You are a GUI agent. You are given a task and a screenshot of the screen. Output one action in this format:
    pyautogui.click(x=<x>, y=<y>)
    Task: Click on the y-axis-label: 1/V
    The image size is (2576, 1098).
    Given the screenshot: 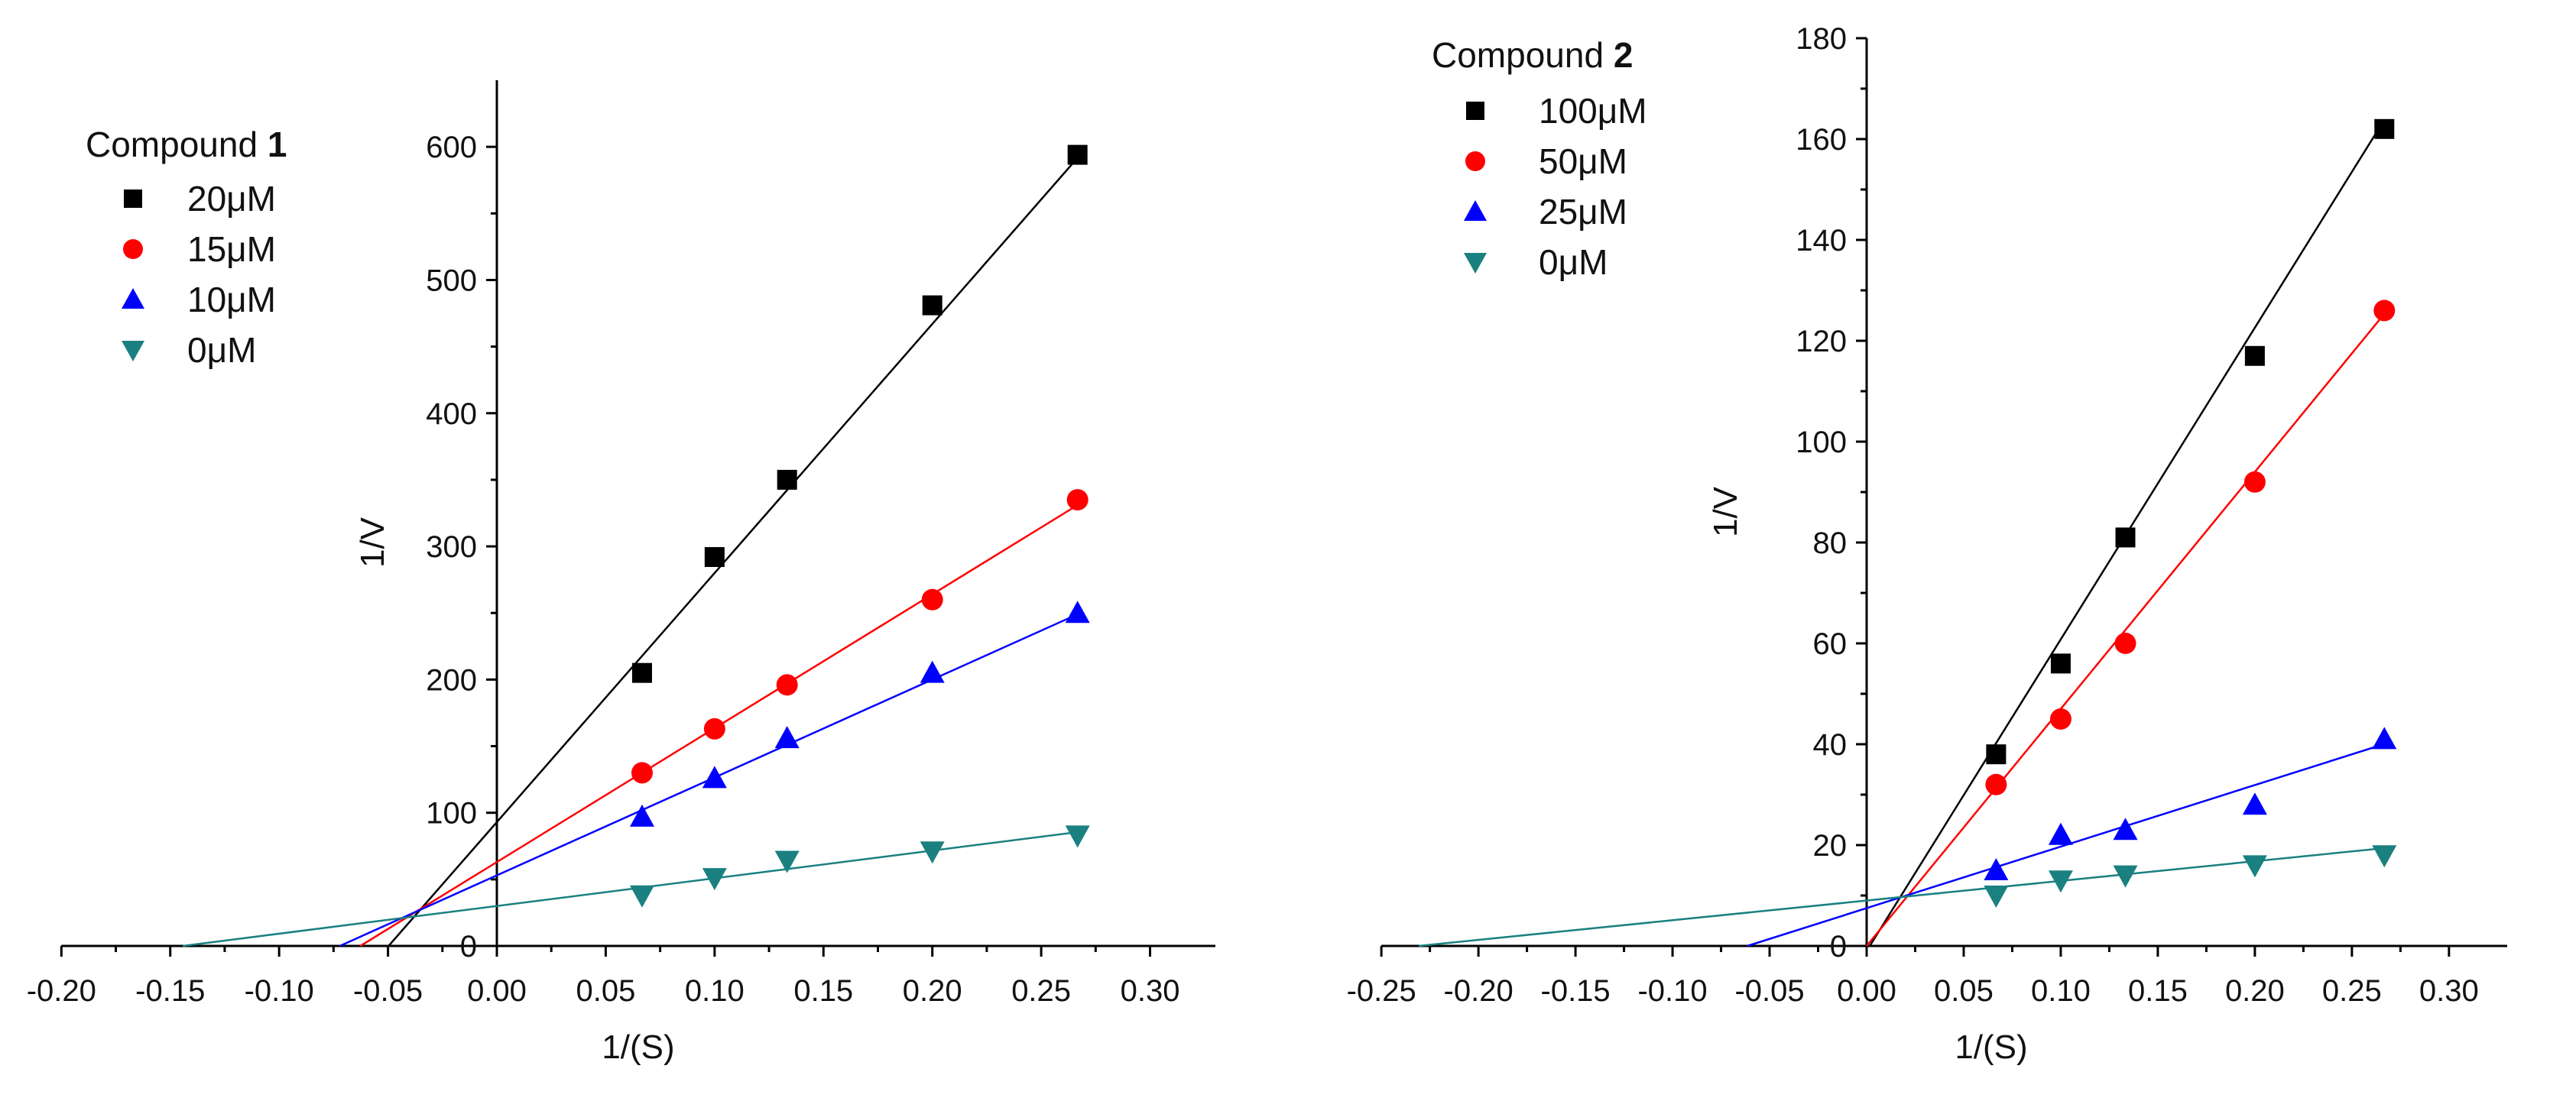 What is the action you would take?
    pyautogui.click(x=1726, y=511)
    